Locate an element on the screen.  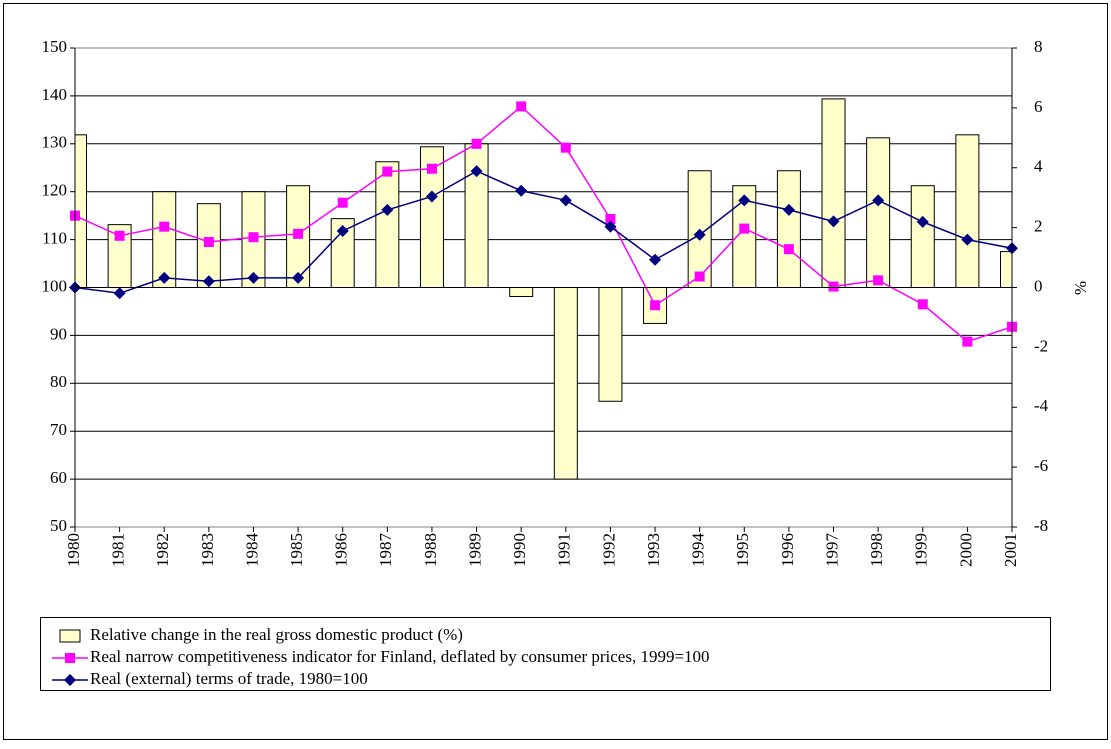
y2-axis-label: % is located at coordinates (1080, 288).